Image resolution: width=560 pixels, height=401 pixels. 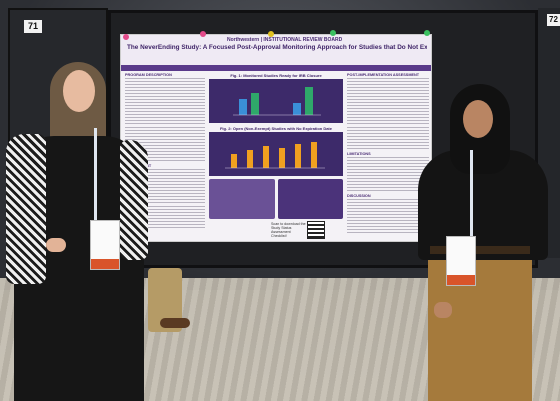 I want to click on figure-1-bars, so click(x=277, y=101).